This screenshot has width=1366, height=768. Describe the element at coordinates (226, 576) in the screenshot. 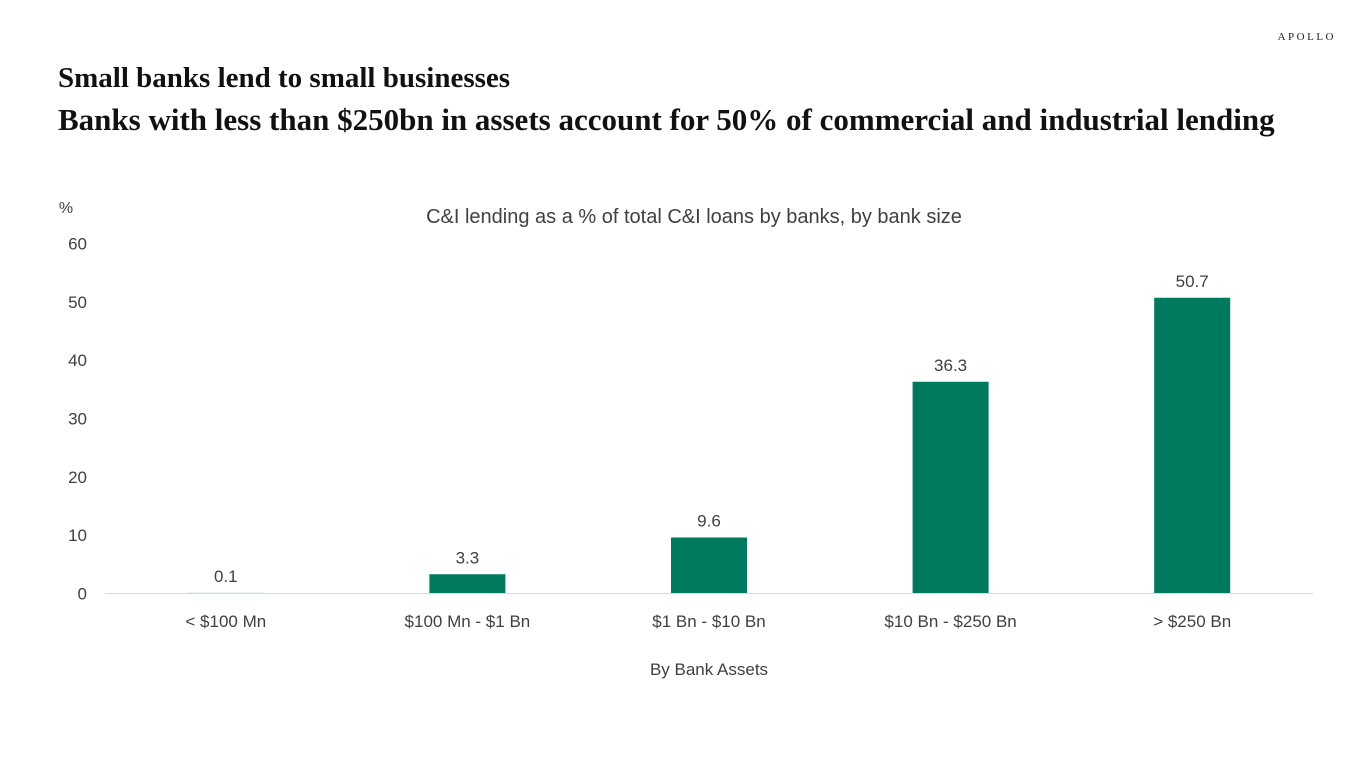

I see `bar-value-label: 0.1` at that location.